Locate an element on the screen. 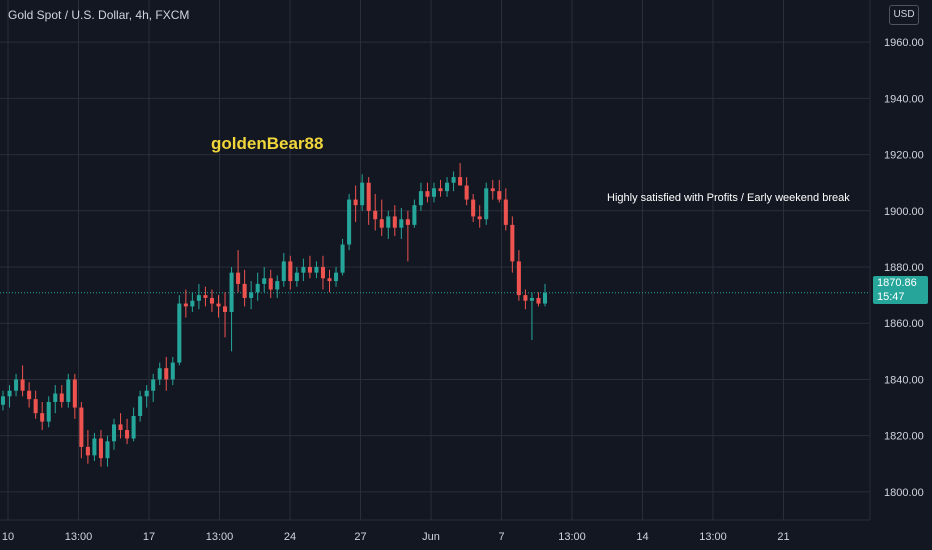 The height and width of the screenshot is (550, 932). time-tick-label: 27 is located at coordinates (360, 537).